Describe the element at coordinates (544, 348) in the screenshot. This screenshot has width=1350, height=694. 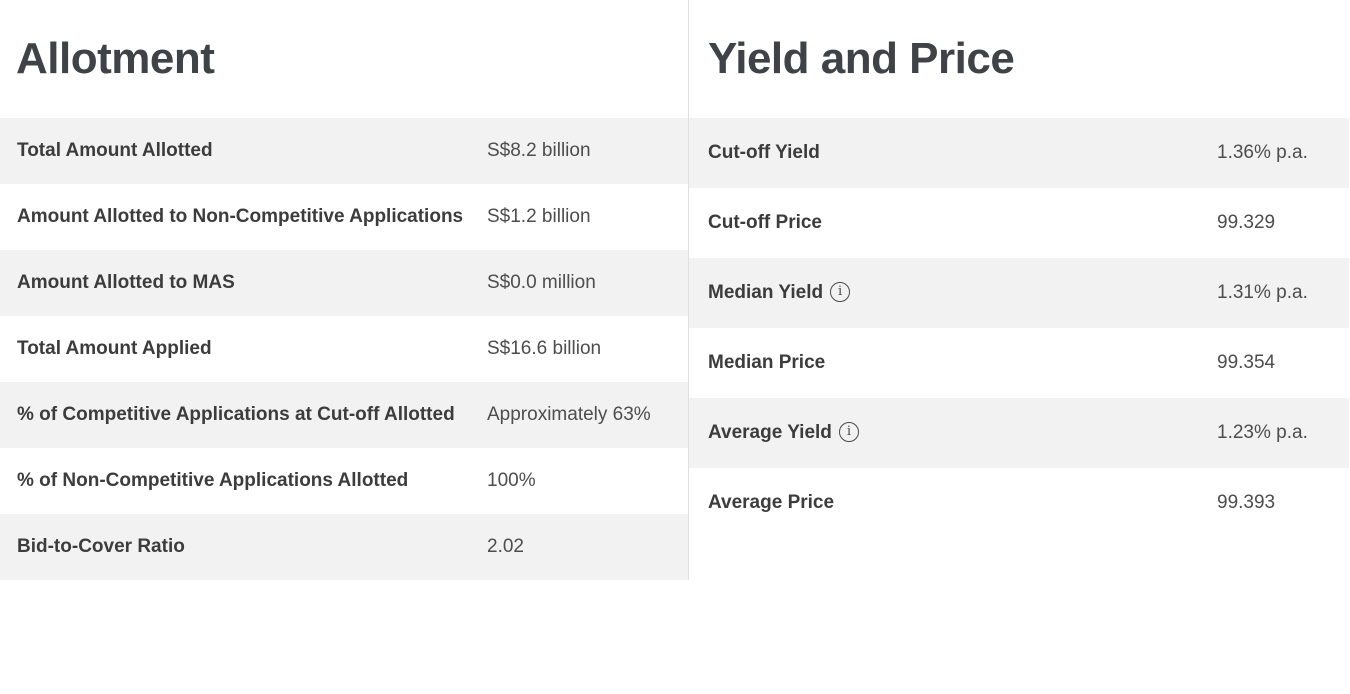
I see `row-value: S$16.6 billion` at that location.